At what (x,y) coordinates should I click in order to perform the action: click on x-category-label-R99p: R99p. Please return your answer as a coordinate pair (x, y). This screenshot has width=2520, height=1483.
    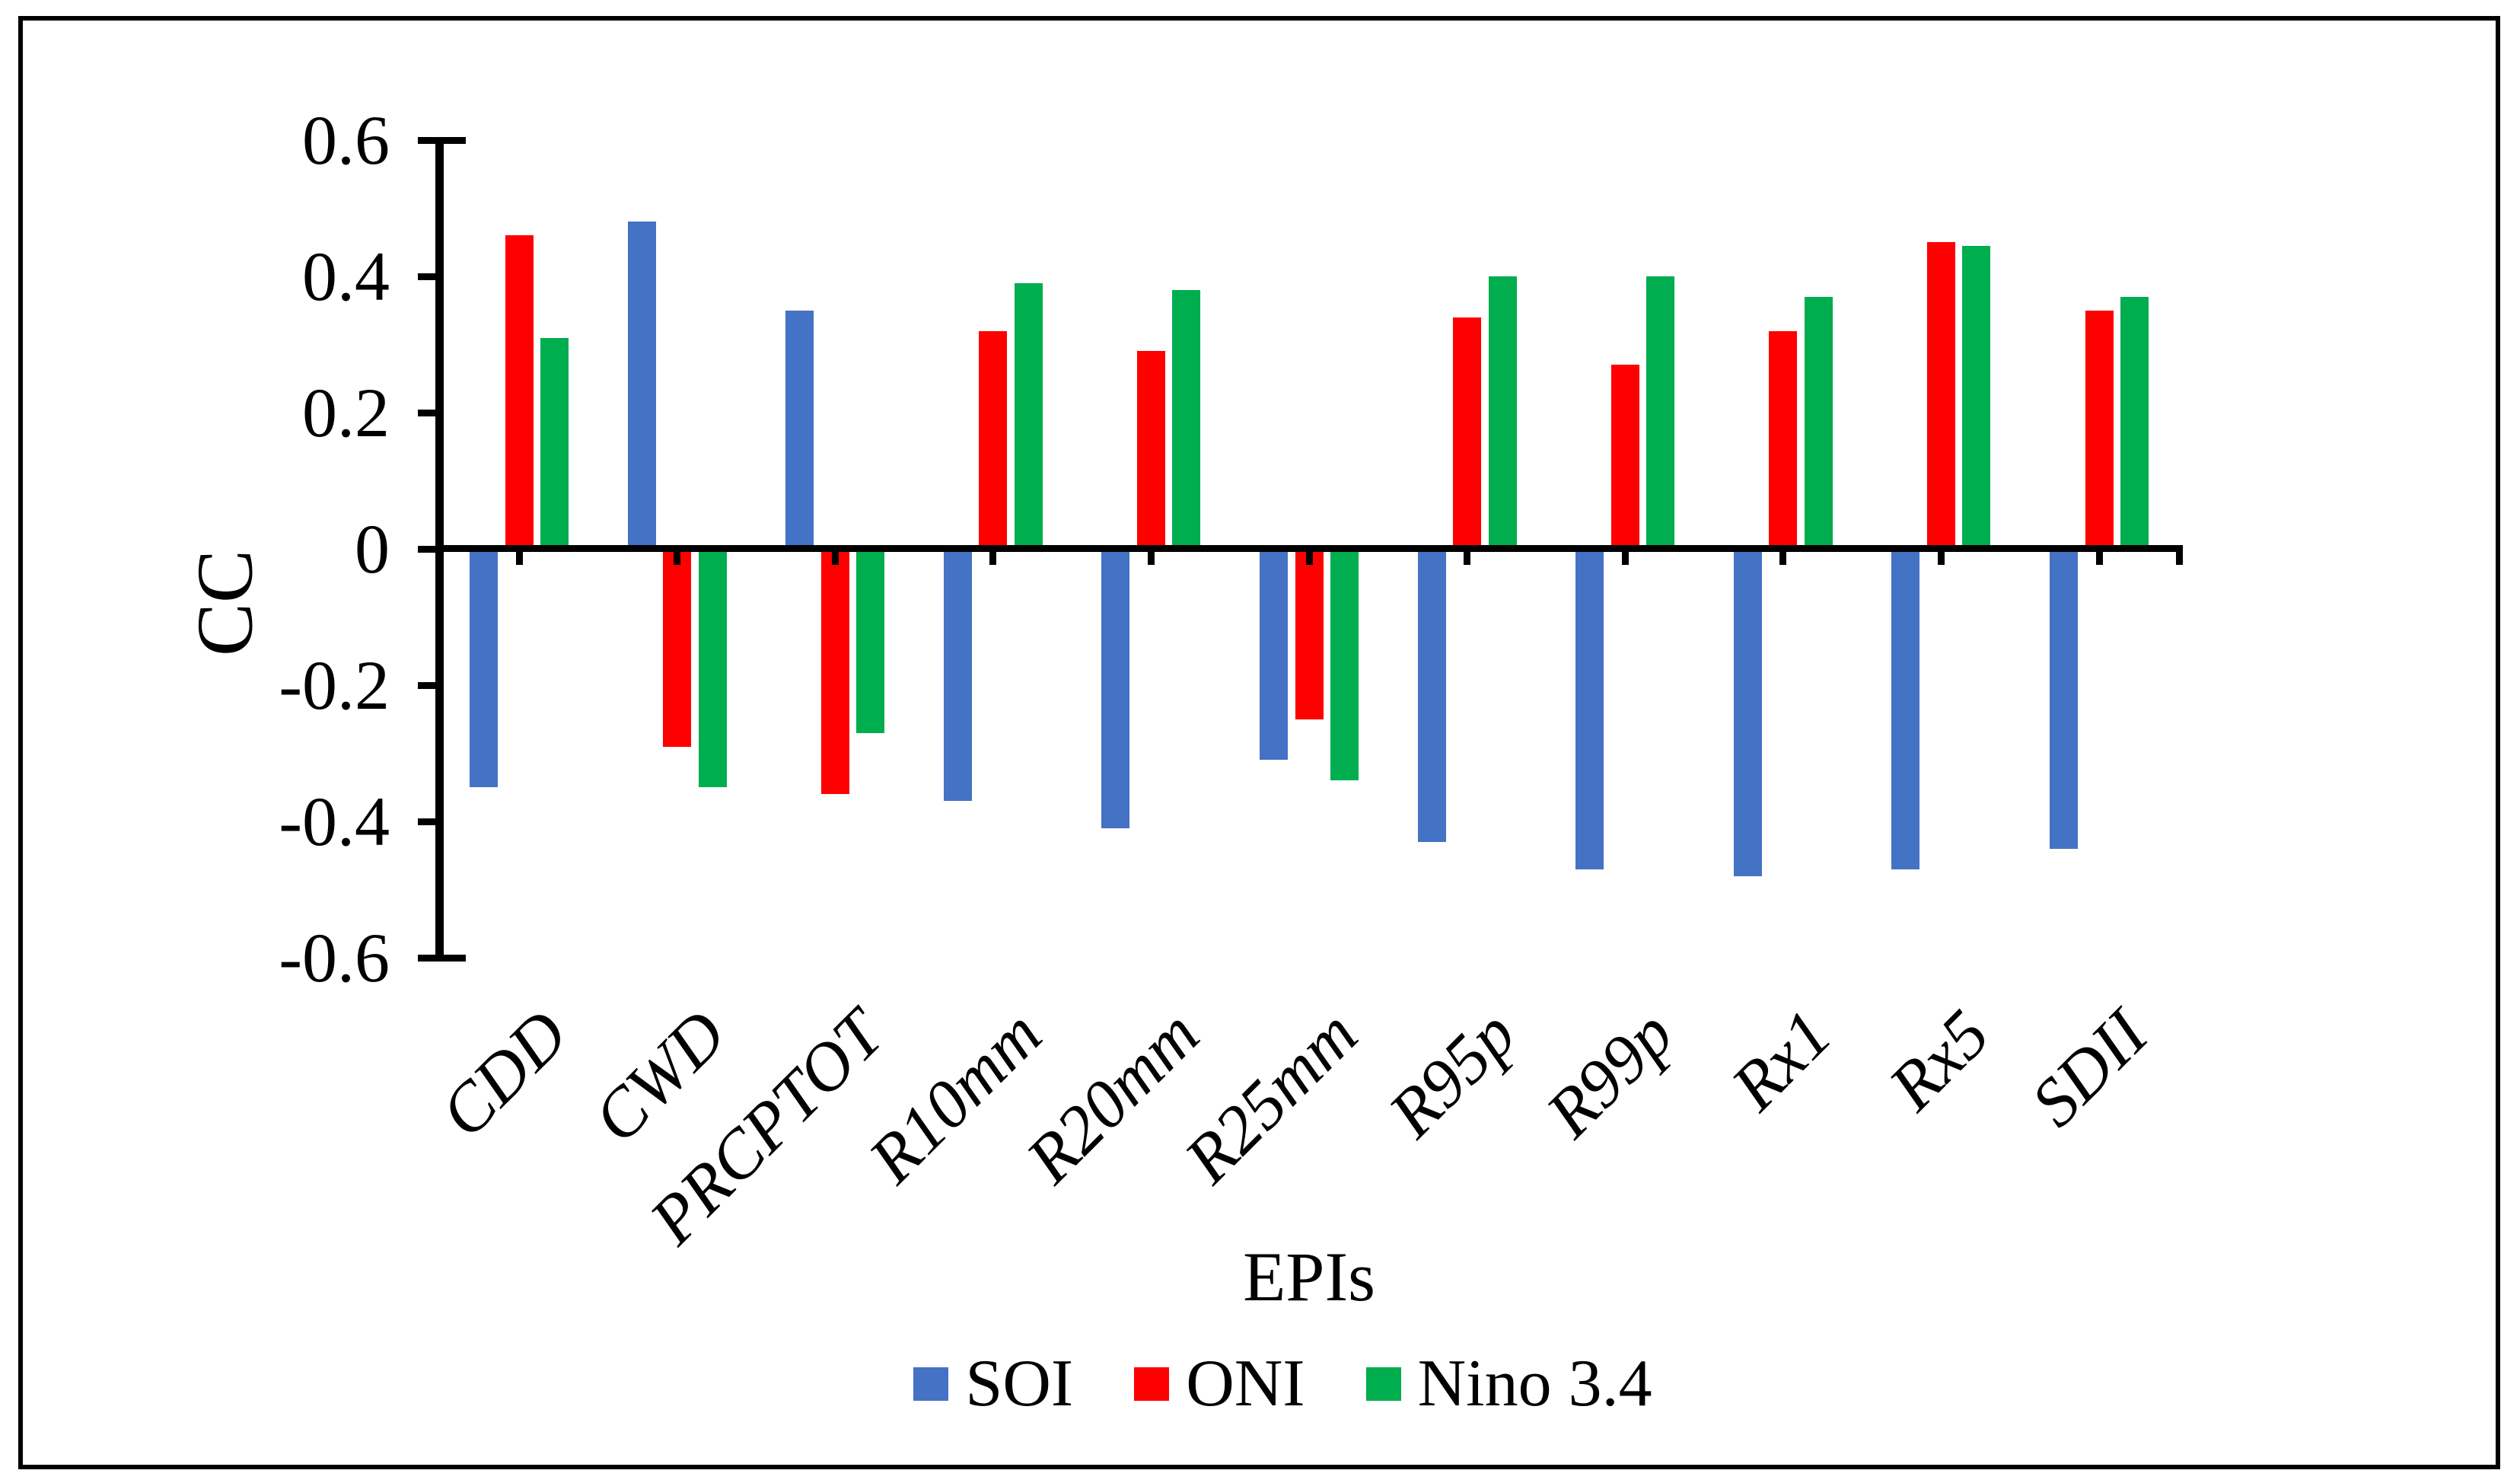
    Looking at the image, I should click on (1610, 1074).